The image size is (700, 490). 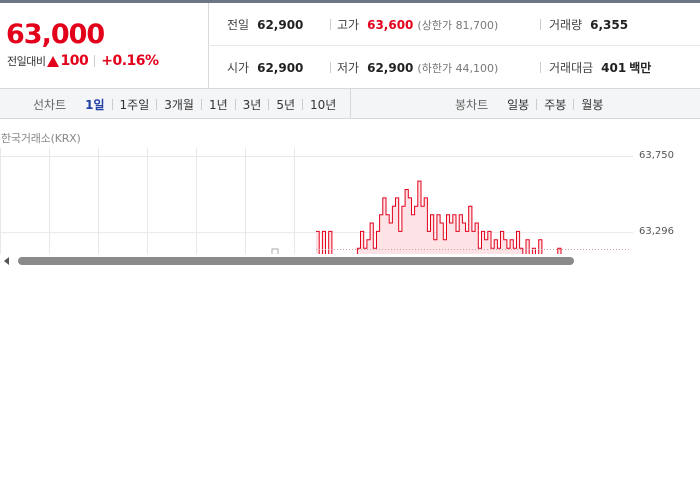 What do you see at coordinates (614, 67) in the screenshot?
I see `stat-value: 401` at bounding box center [614, 67].